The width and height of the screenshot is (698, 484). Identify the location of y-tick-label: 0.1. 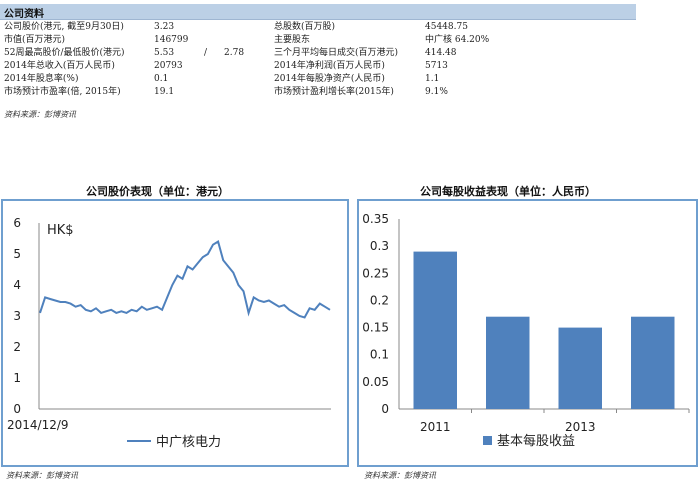
(379, 355).